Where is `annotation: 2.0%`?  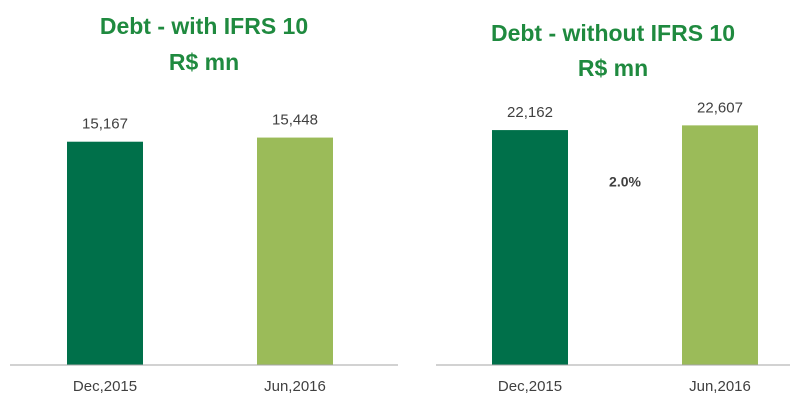 annotation: 2.0% is located at coordinates (625, 182).